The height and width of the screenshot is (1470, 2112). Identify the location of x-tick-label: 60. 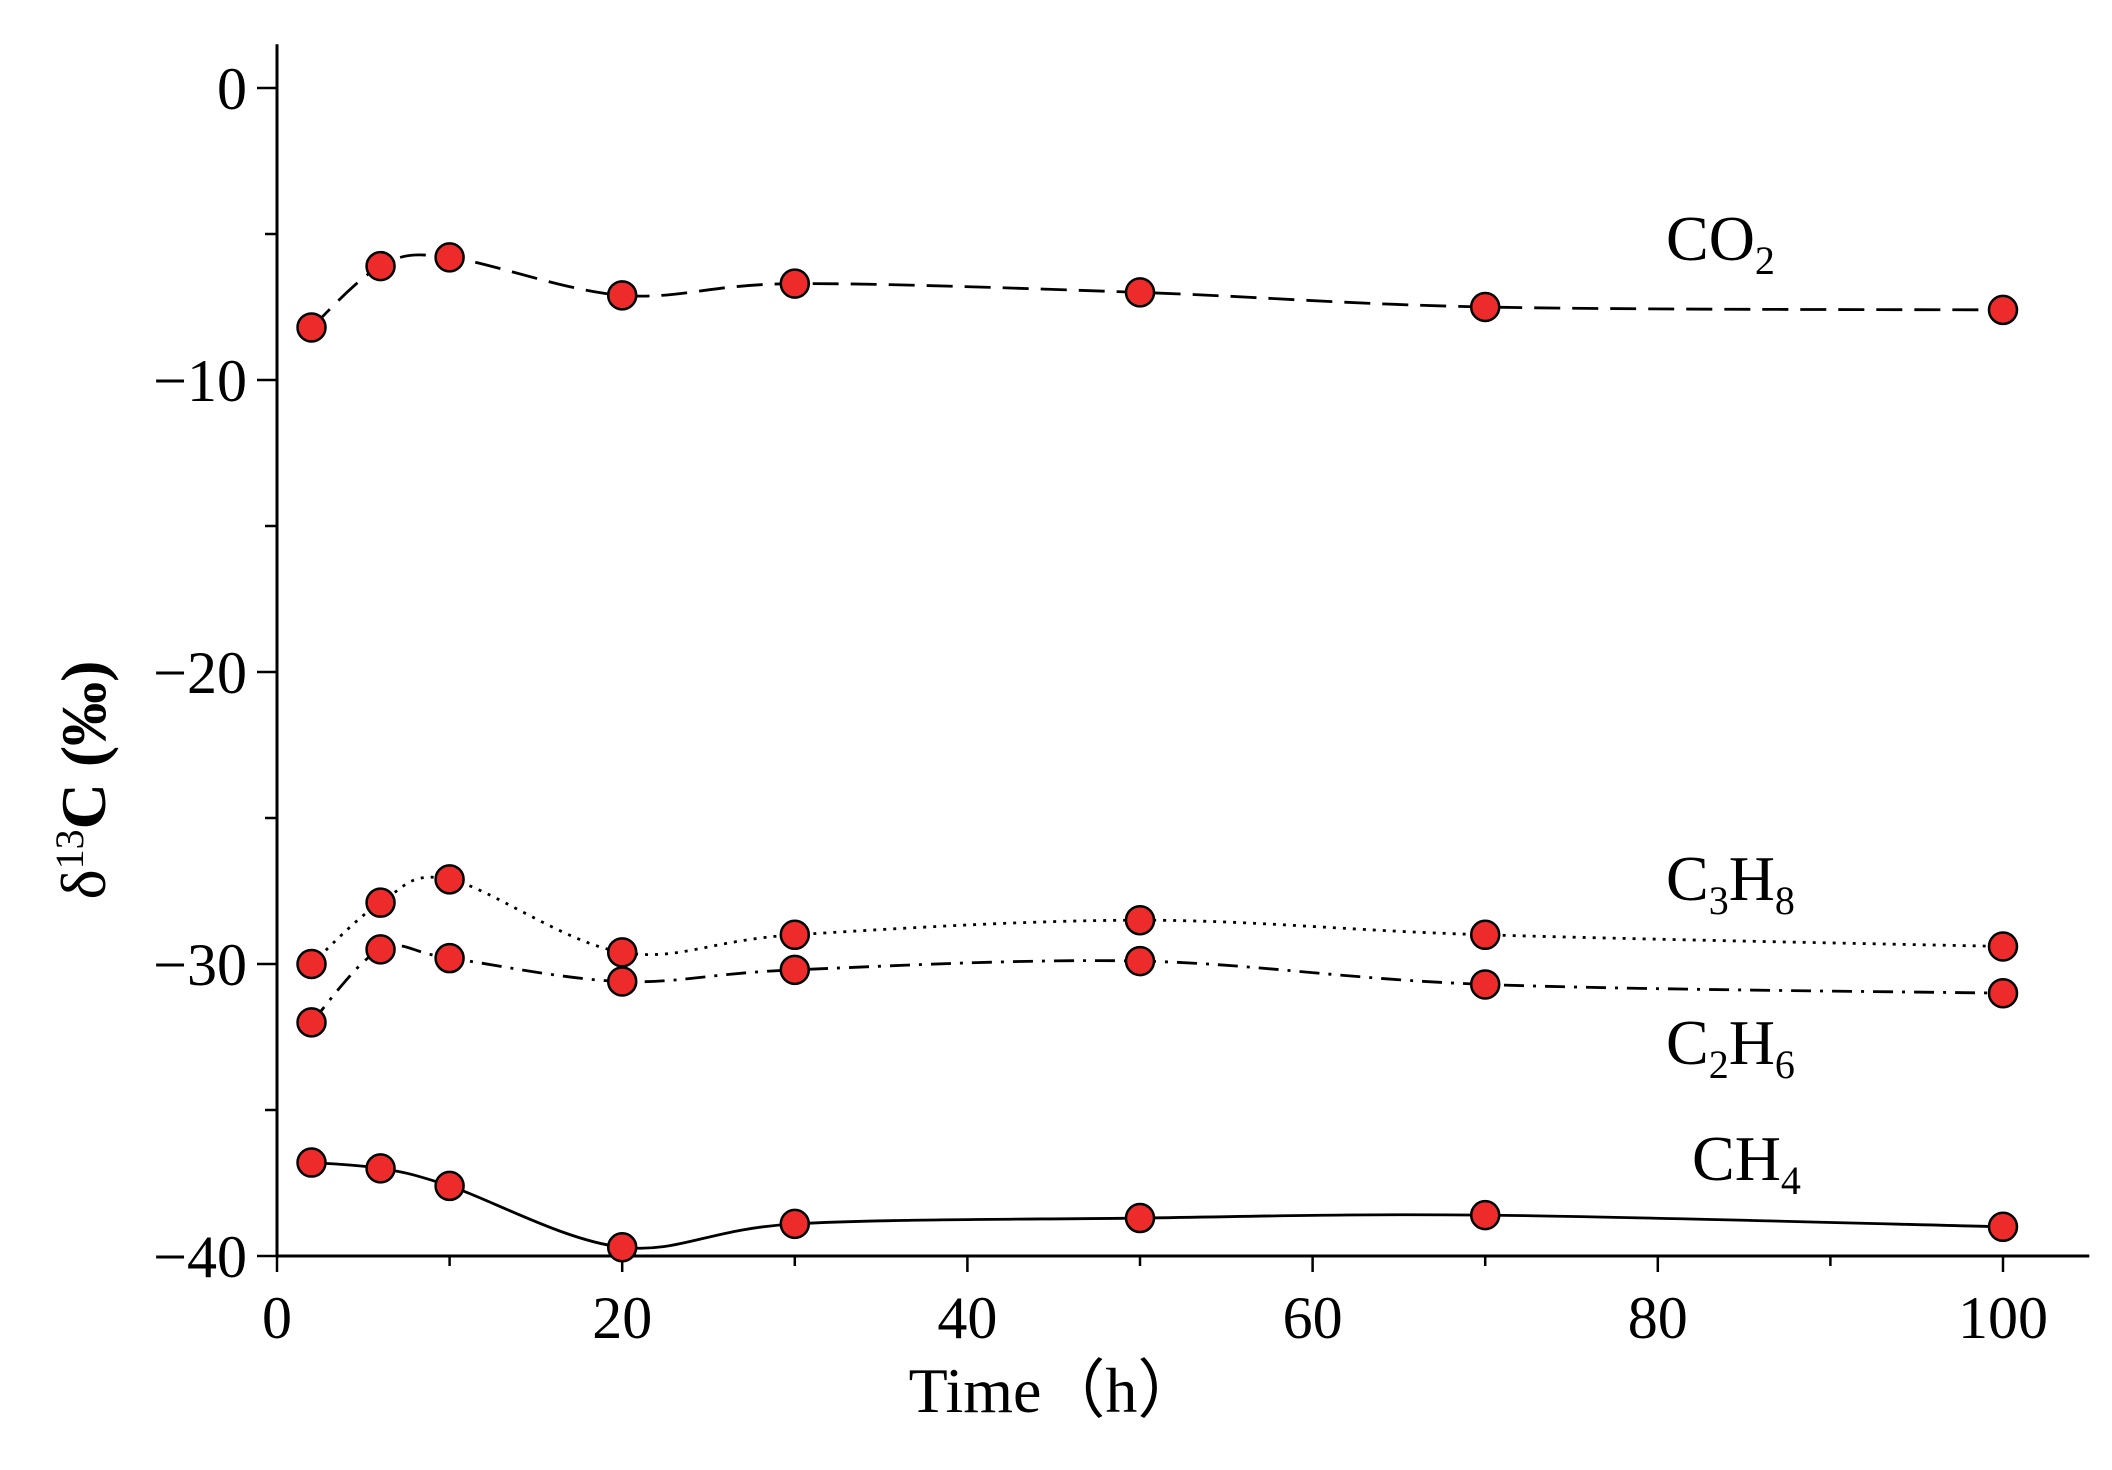
(1313, 1318).